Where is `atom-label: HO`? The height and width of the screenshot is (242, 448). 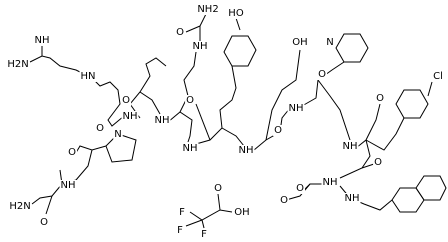
atom-label: HO is located at coordinates (236, 13).